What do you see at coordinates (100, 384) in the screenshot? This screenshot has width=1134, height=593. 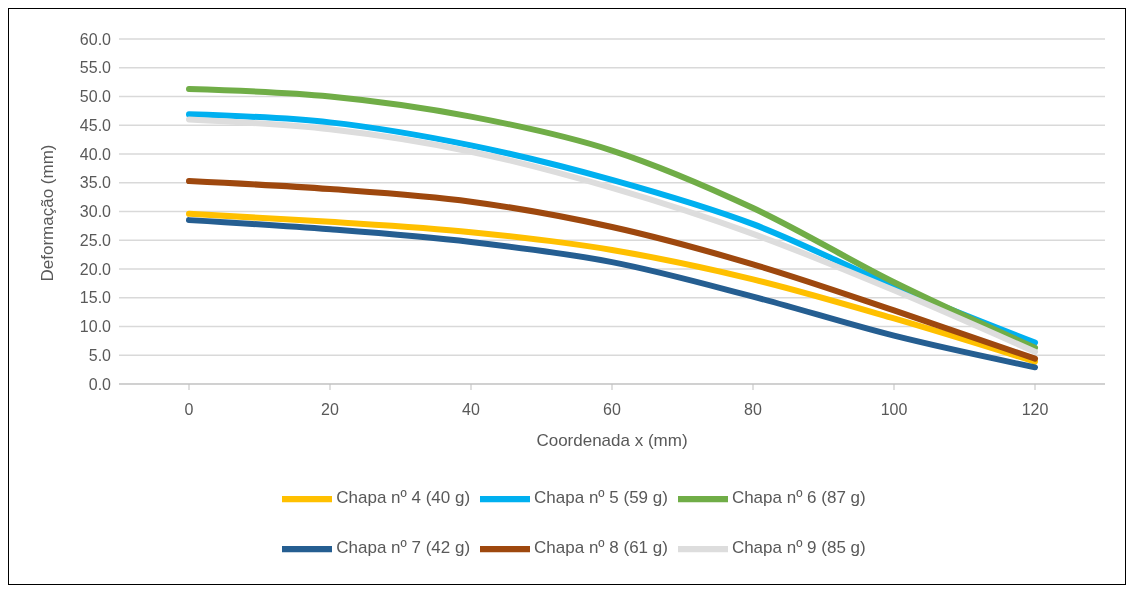 I see `y-tick-label: 0.0` at bounding box center [100, 384].